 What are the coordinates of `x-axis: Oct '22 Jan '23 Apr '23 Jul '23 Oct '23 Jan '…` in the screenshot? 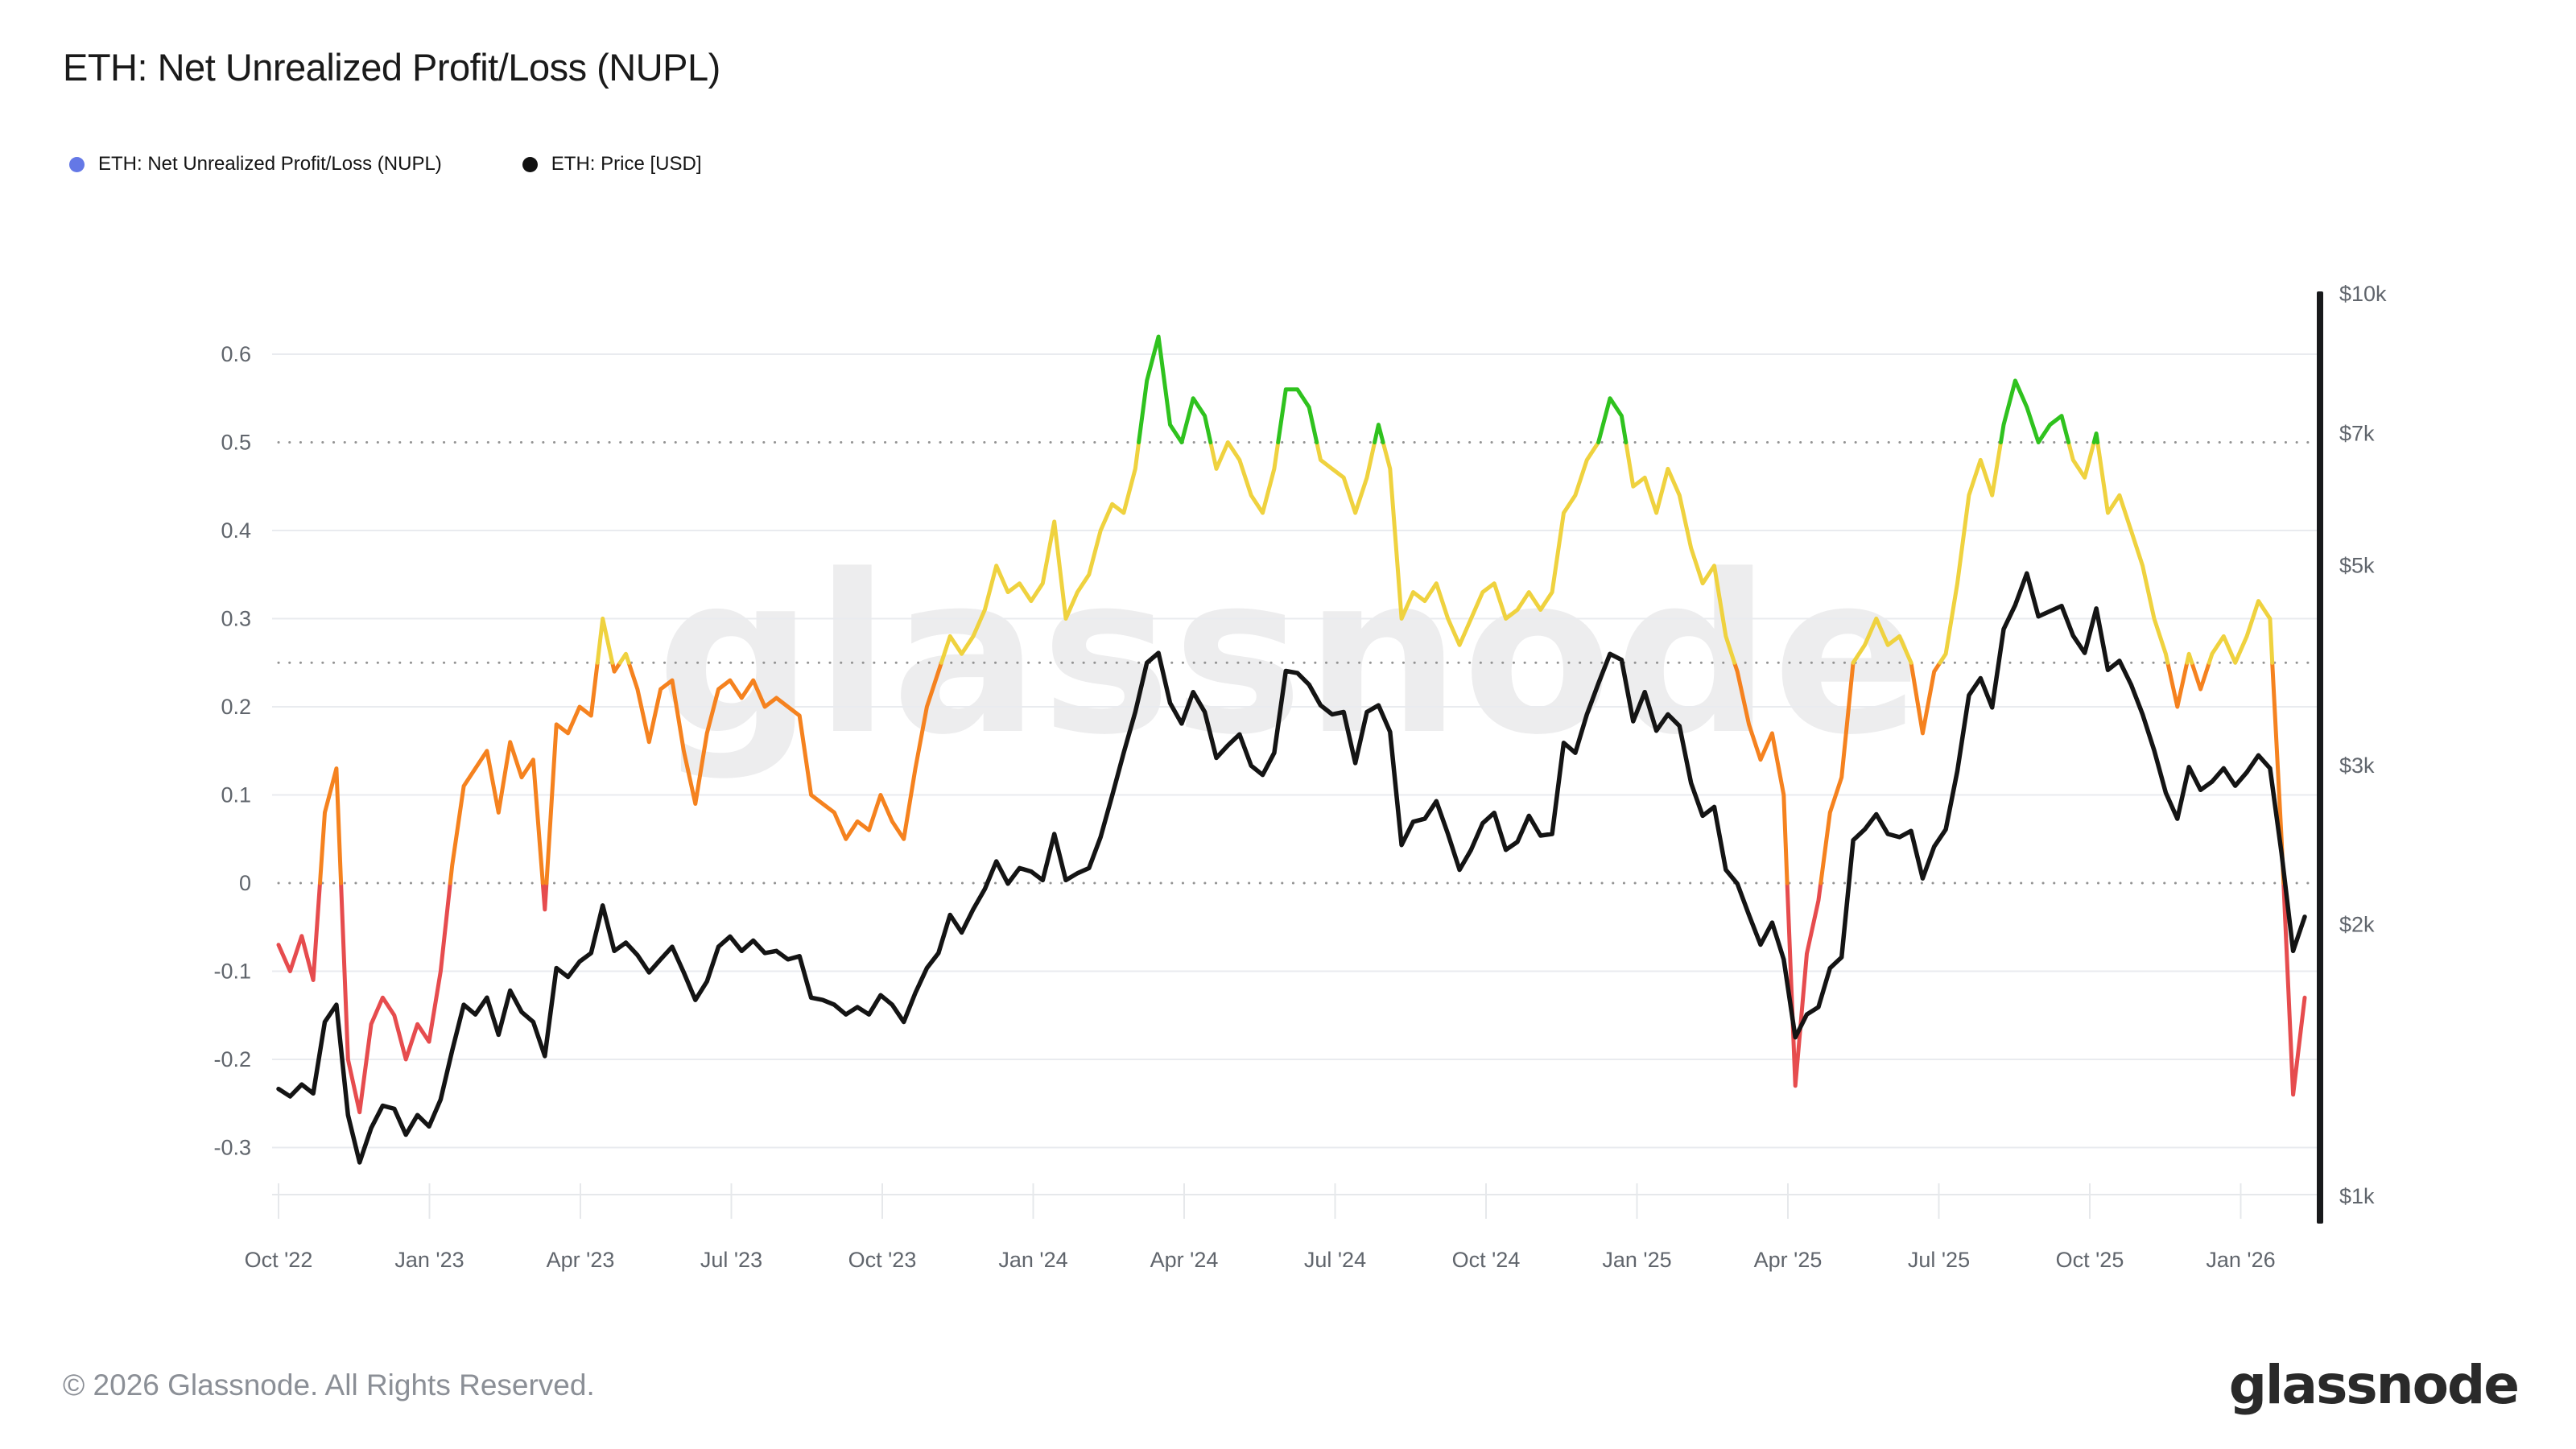 It's located at (1281, 1227).